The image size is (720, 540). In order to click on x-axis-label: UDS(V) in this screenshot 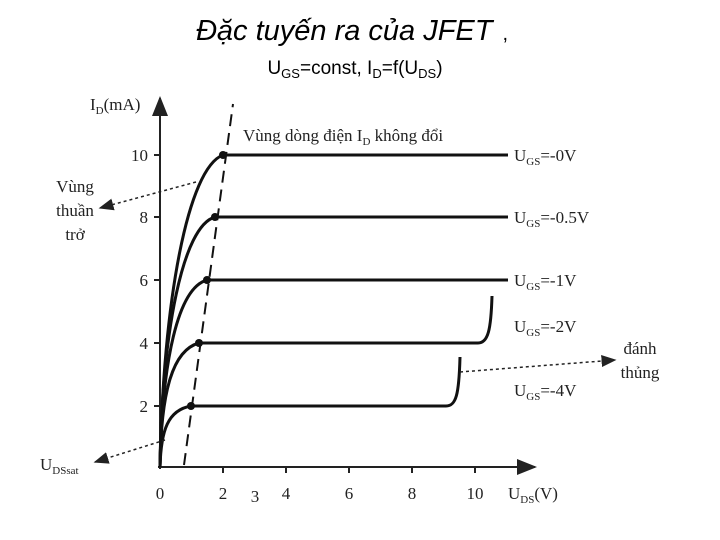, I will do `click(533, 495)`.